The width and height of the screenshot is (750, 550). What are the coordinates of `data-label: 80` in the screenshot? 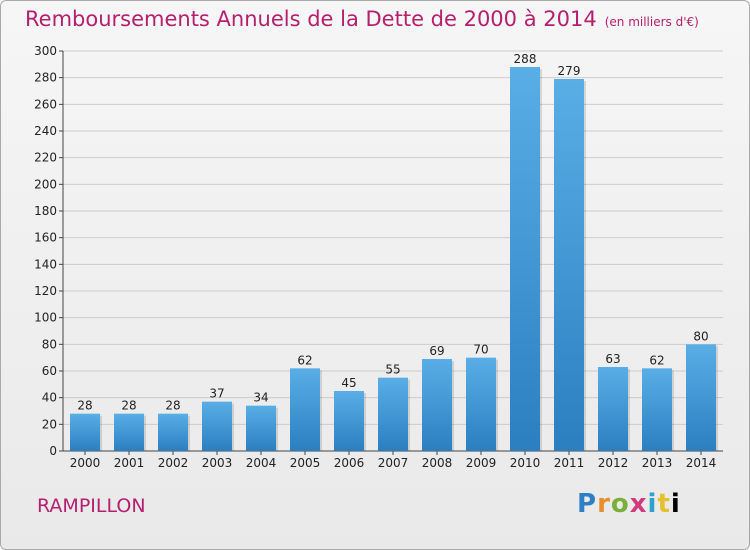 It's located at (700, 336).